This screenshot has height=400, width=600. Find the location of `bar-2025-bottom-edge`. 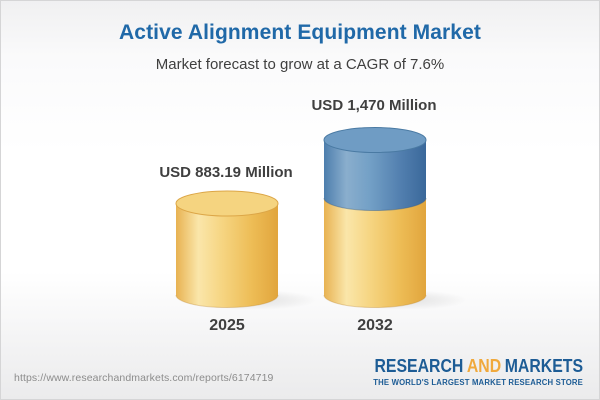

bar-2025-bottom-edge is located at coordinates (227, 301).